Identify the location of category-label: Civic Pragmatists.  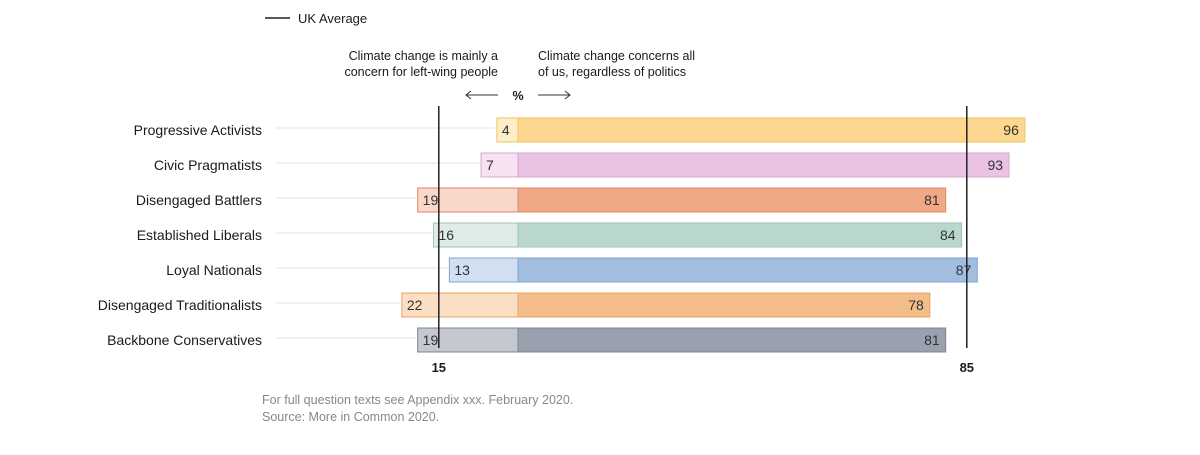
(208, 165).